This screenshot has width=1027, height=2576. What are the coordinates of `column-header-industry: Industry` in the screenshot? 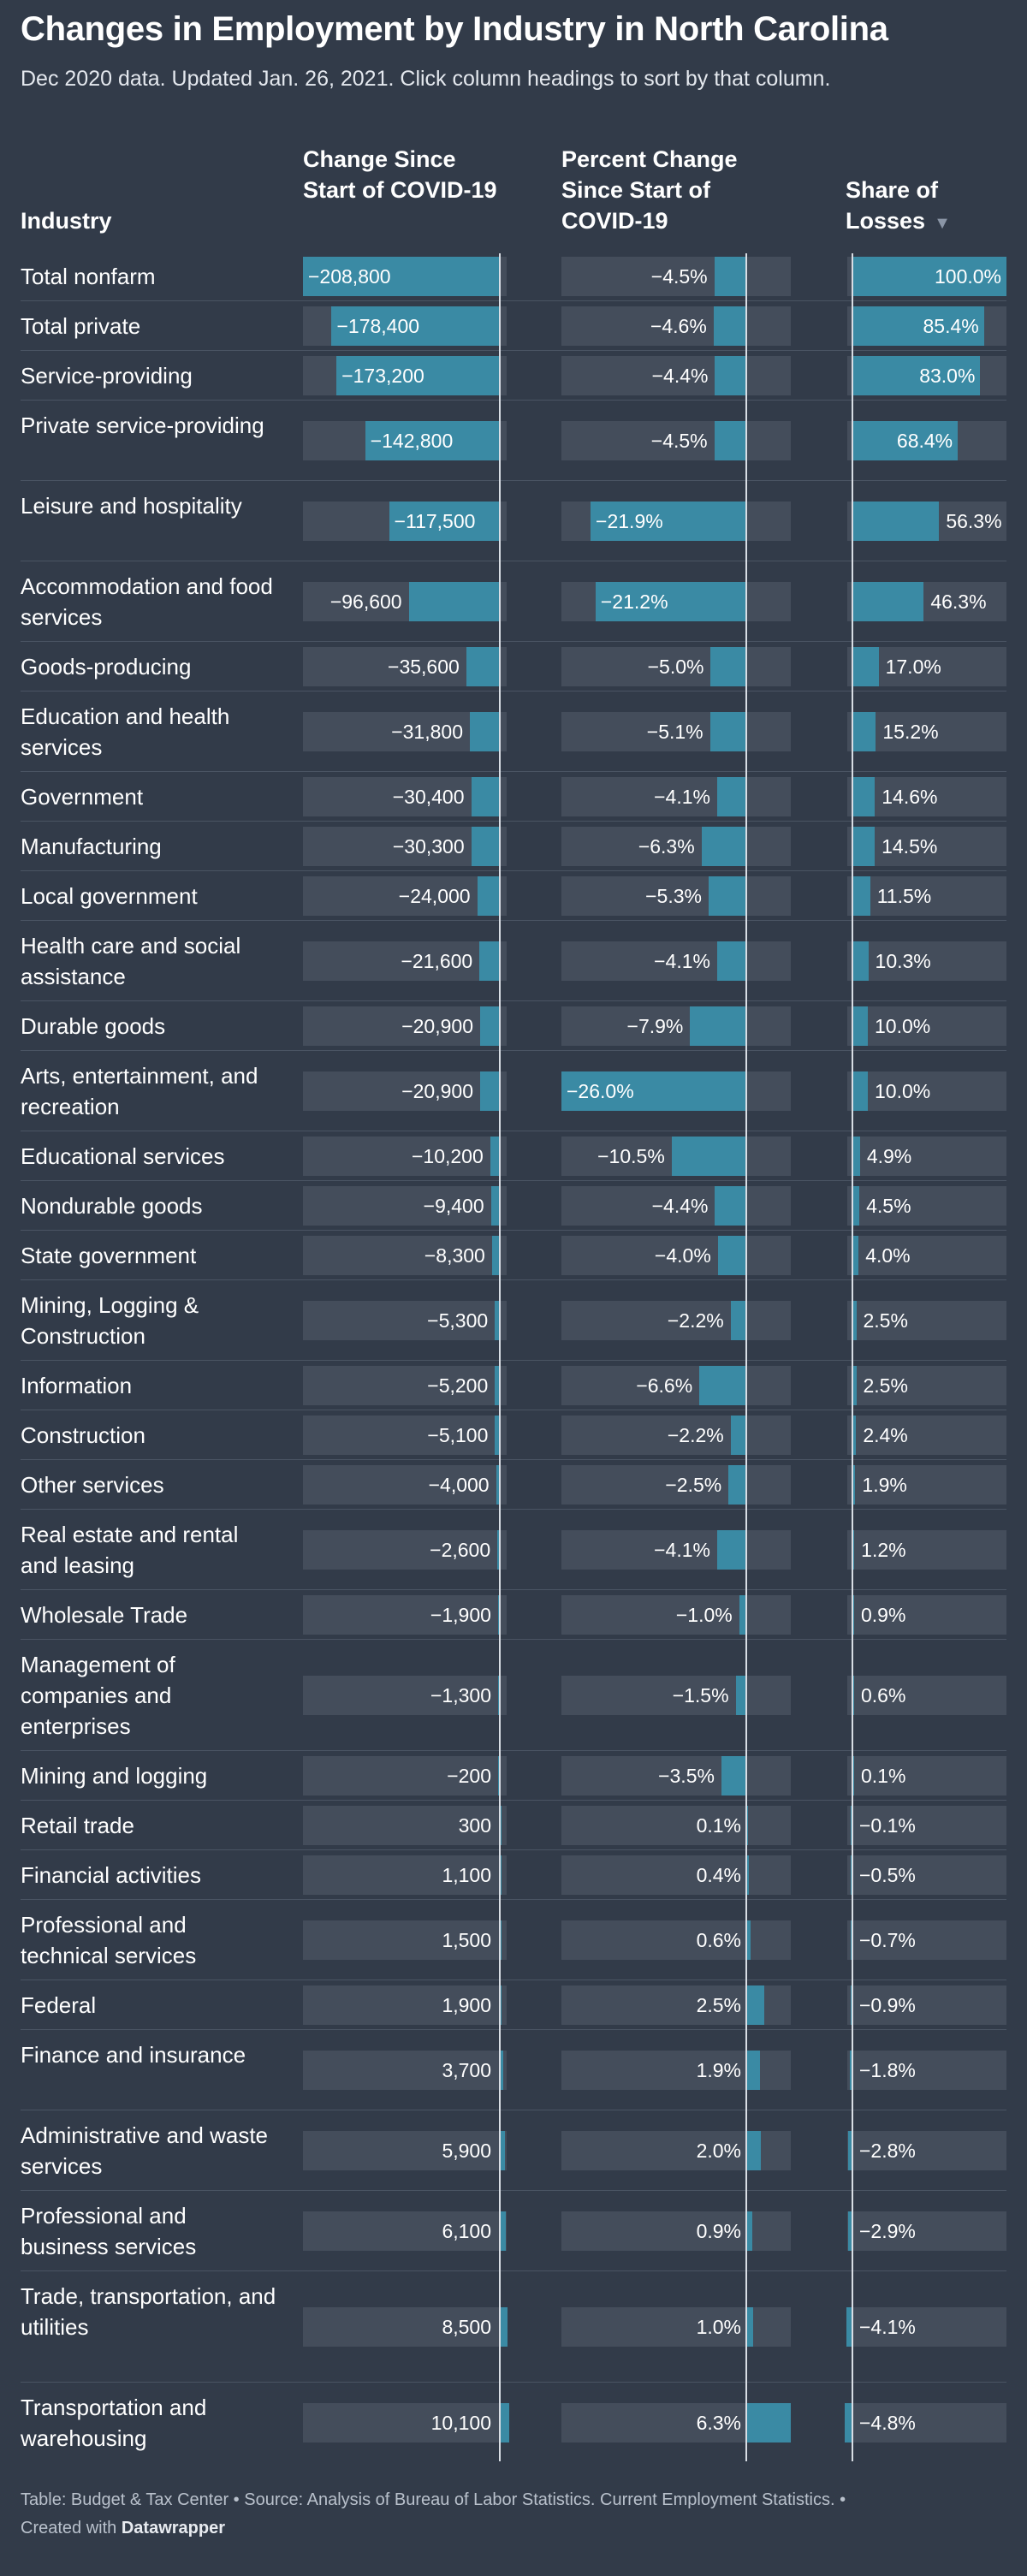 It's located at (149, 220).